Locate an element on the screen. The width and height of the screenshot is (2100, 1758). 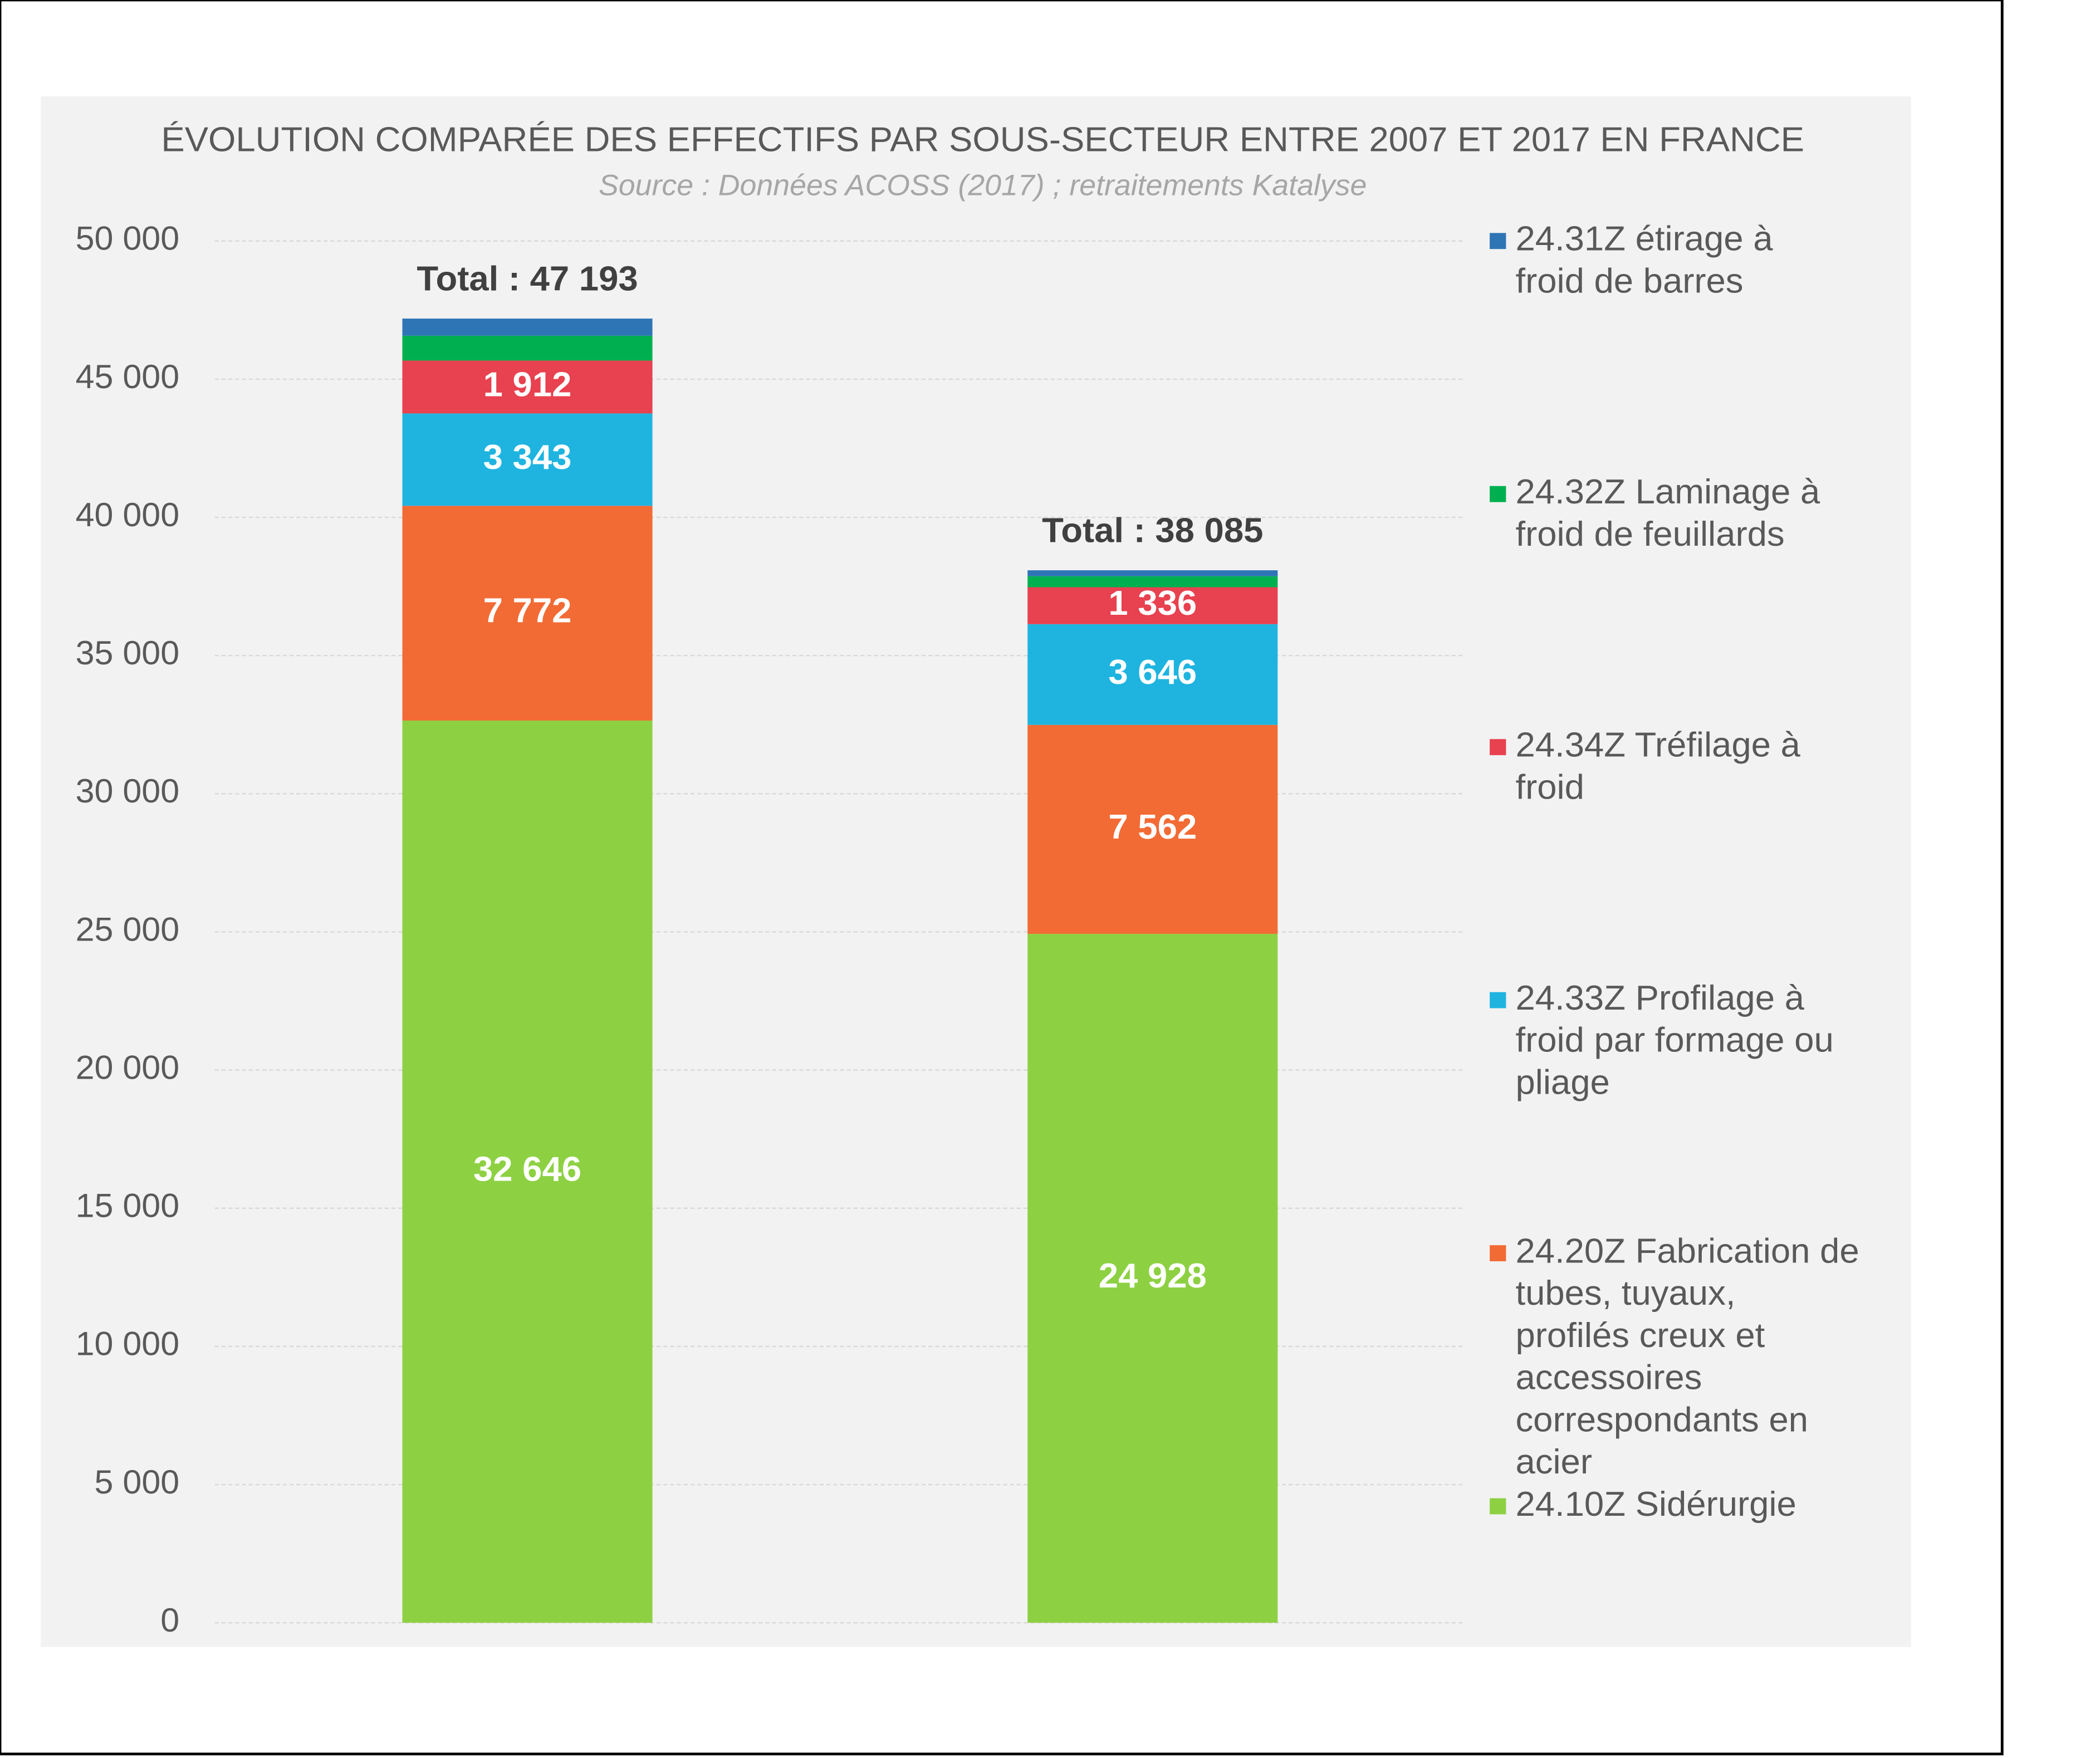
legend-label: 24.34Z Tréfilage à froid is located at coordinates (1658, 766).